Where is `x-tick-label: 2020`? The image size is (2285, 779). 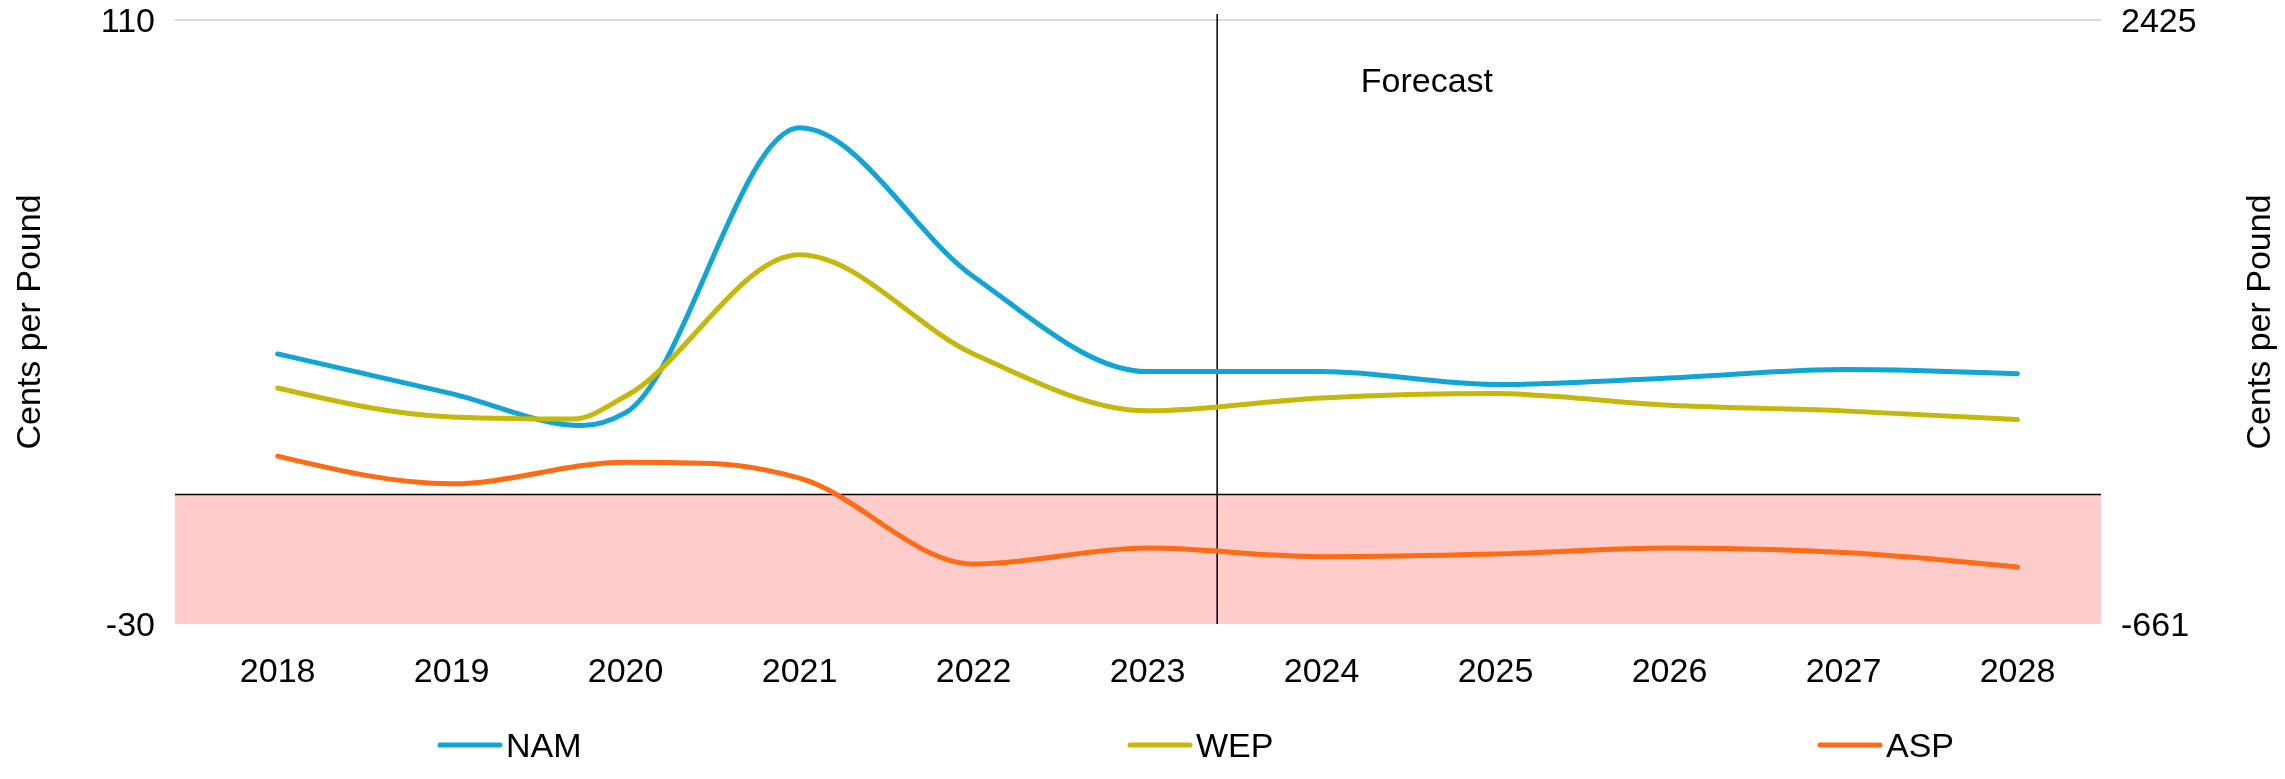
x-tick-label: 2020 is located at coordinates (625, 670).